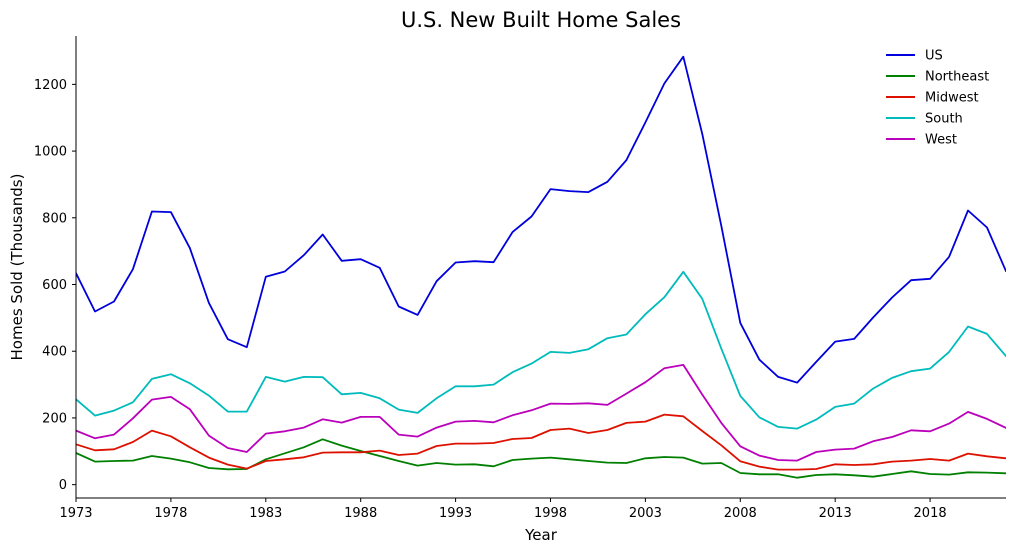 The height and width of the screenshot is (552, 1015). What do you see at coordinates (957, 77) in the screenshot?
I see `legend-label: Northeast` at bounding box center [957, 77].